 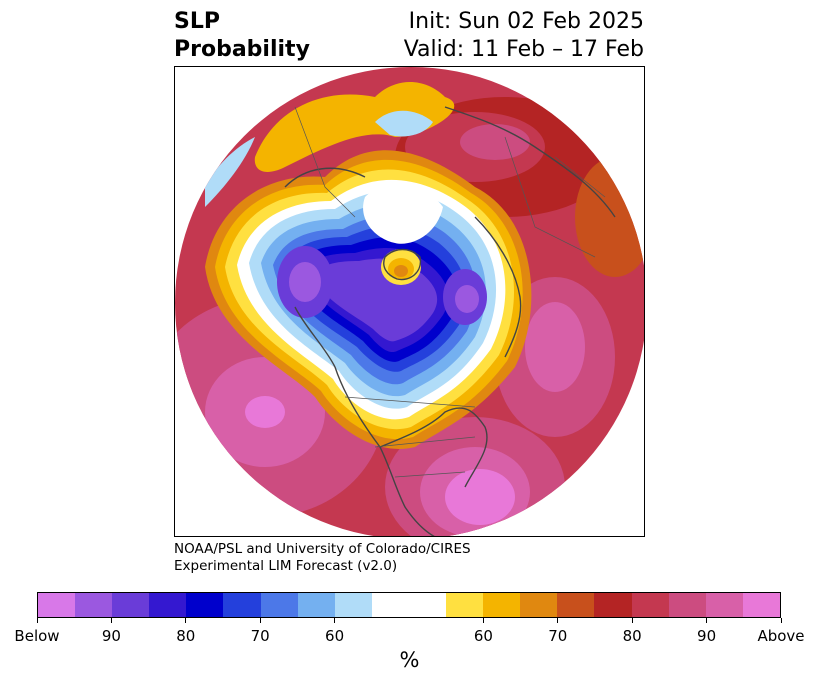 I want to click on colorbar-tick-label: Below, so click(x=37, y=636).